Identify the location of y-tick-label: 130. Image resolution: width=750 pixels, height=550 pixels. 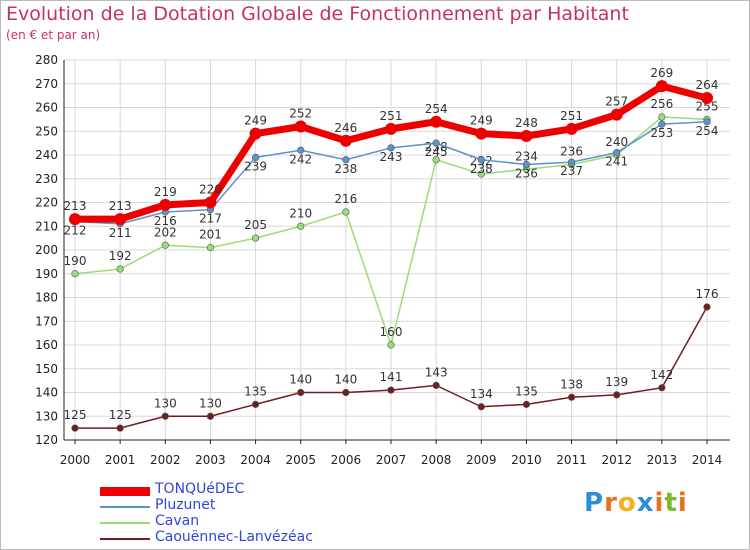
(46, 416).